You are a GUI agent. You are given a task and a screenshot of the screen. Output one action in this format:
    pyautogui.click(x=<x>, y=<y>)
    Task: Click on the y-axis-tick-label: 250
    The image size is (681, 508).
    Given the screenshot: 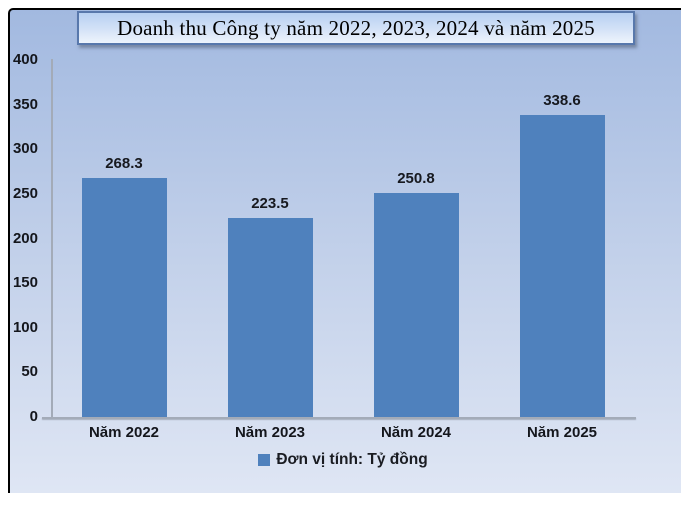 What is the action you would take?
    pyautogui.click(x=25, y=193)
    